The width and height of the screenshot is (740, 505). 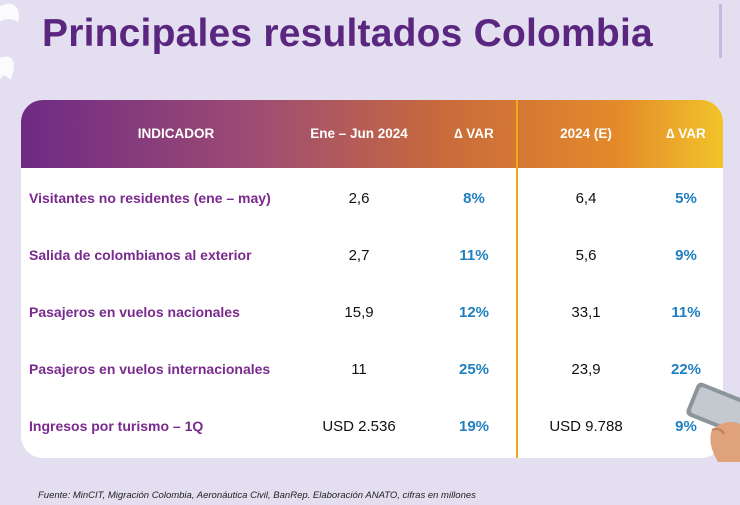 I want to click on butterfly-decoration, so click(x=9, y=41).